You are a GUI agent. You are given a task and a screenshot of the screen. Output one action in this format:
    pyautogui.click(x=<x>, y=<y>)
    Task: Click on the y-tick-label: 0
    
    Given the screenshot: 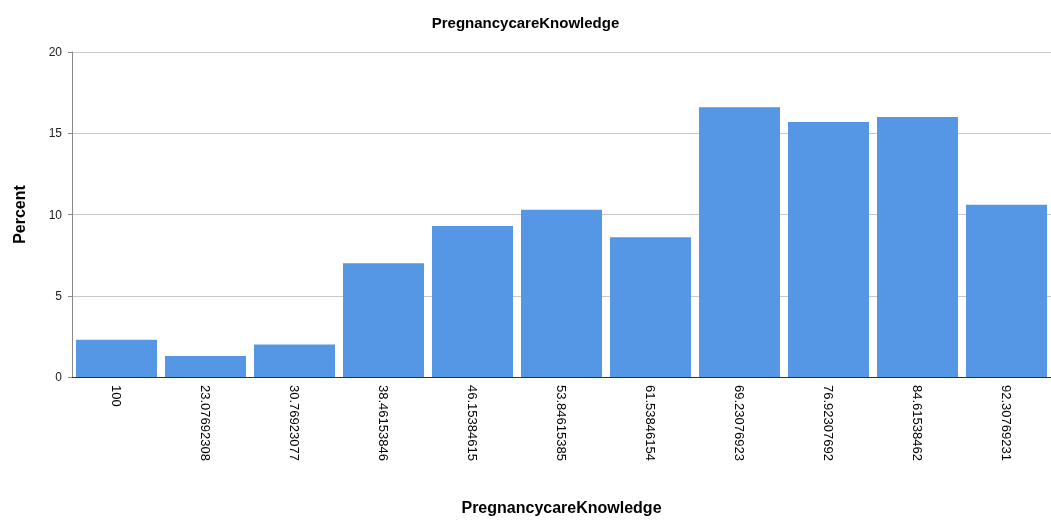 What is the action you would take?
    pyautogui.click(x=59, y=377)
    